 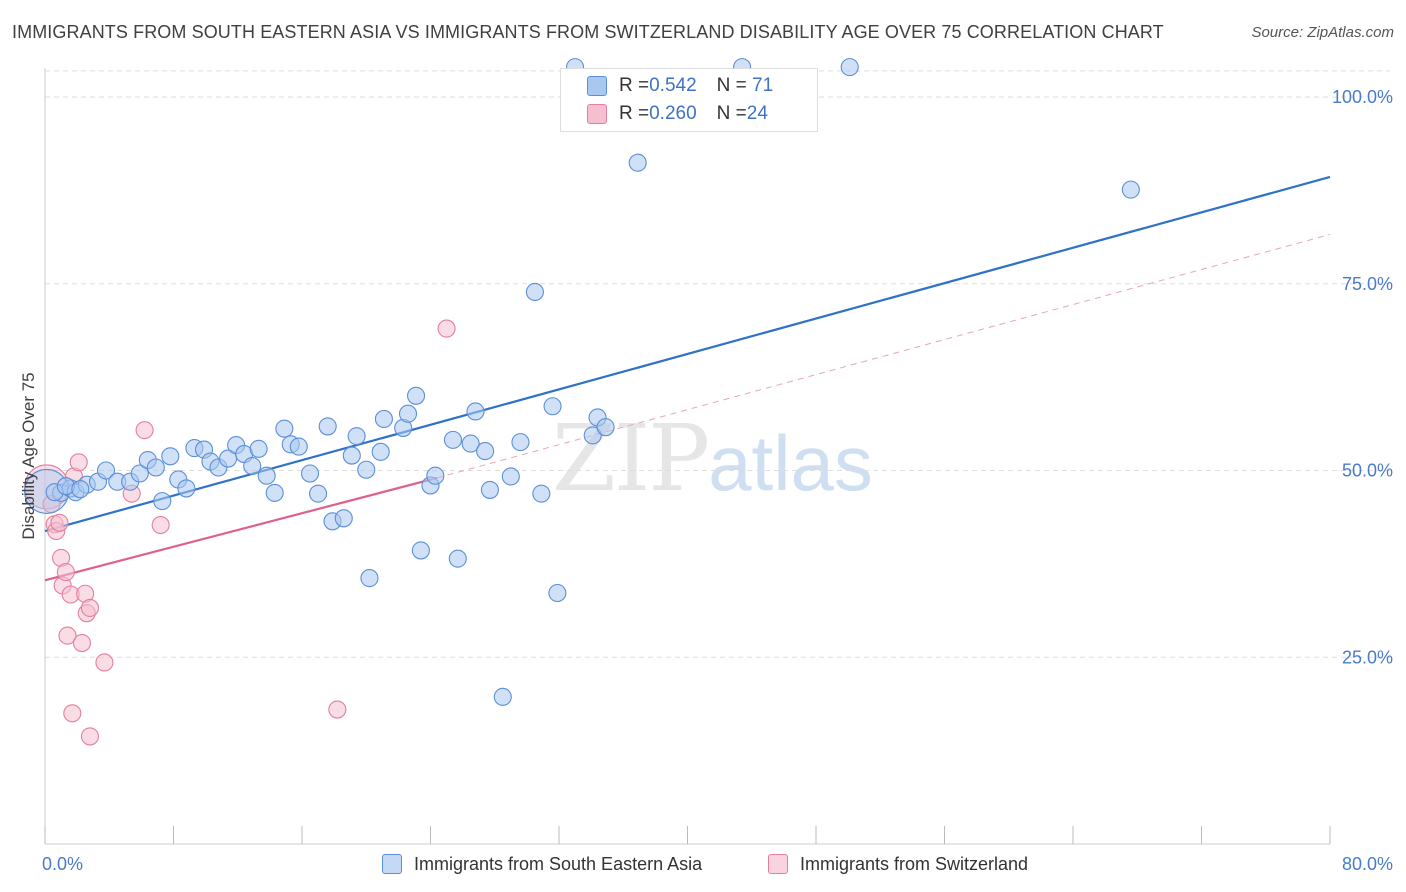 I want to click on y-tick-label: 100.0%, so click(x=1362, y=97).